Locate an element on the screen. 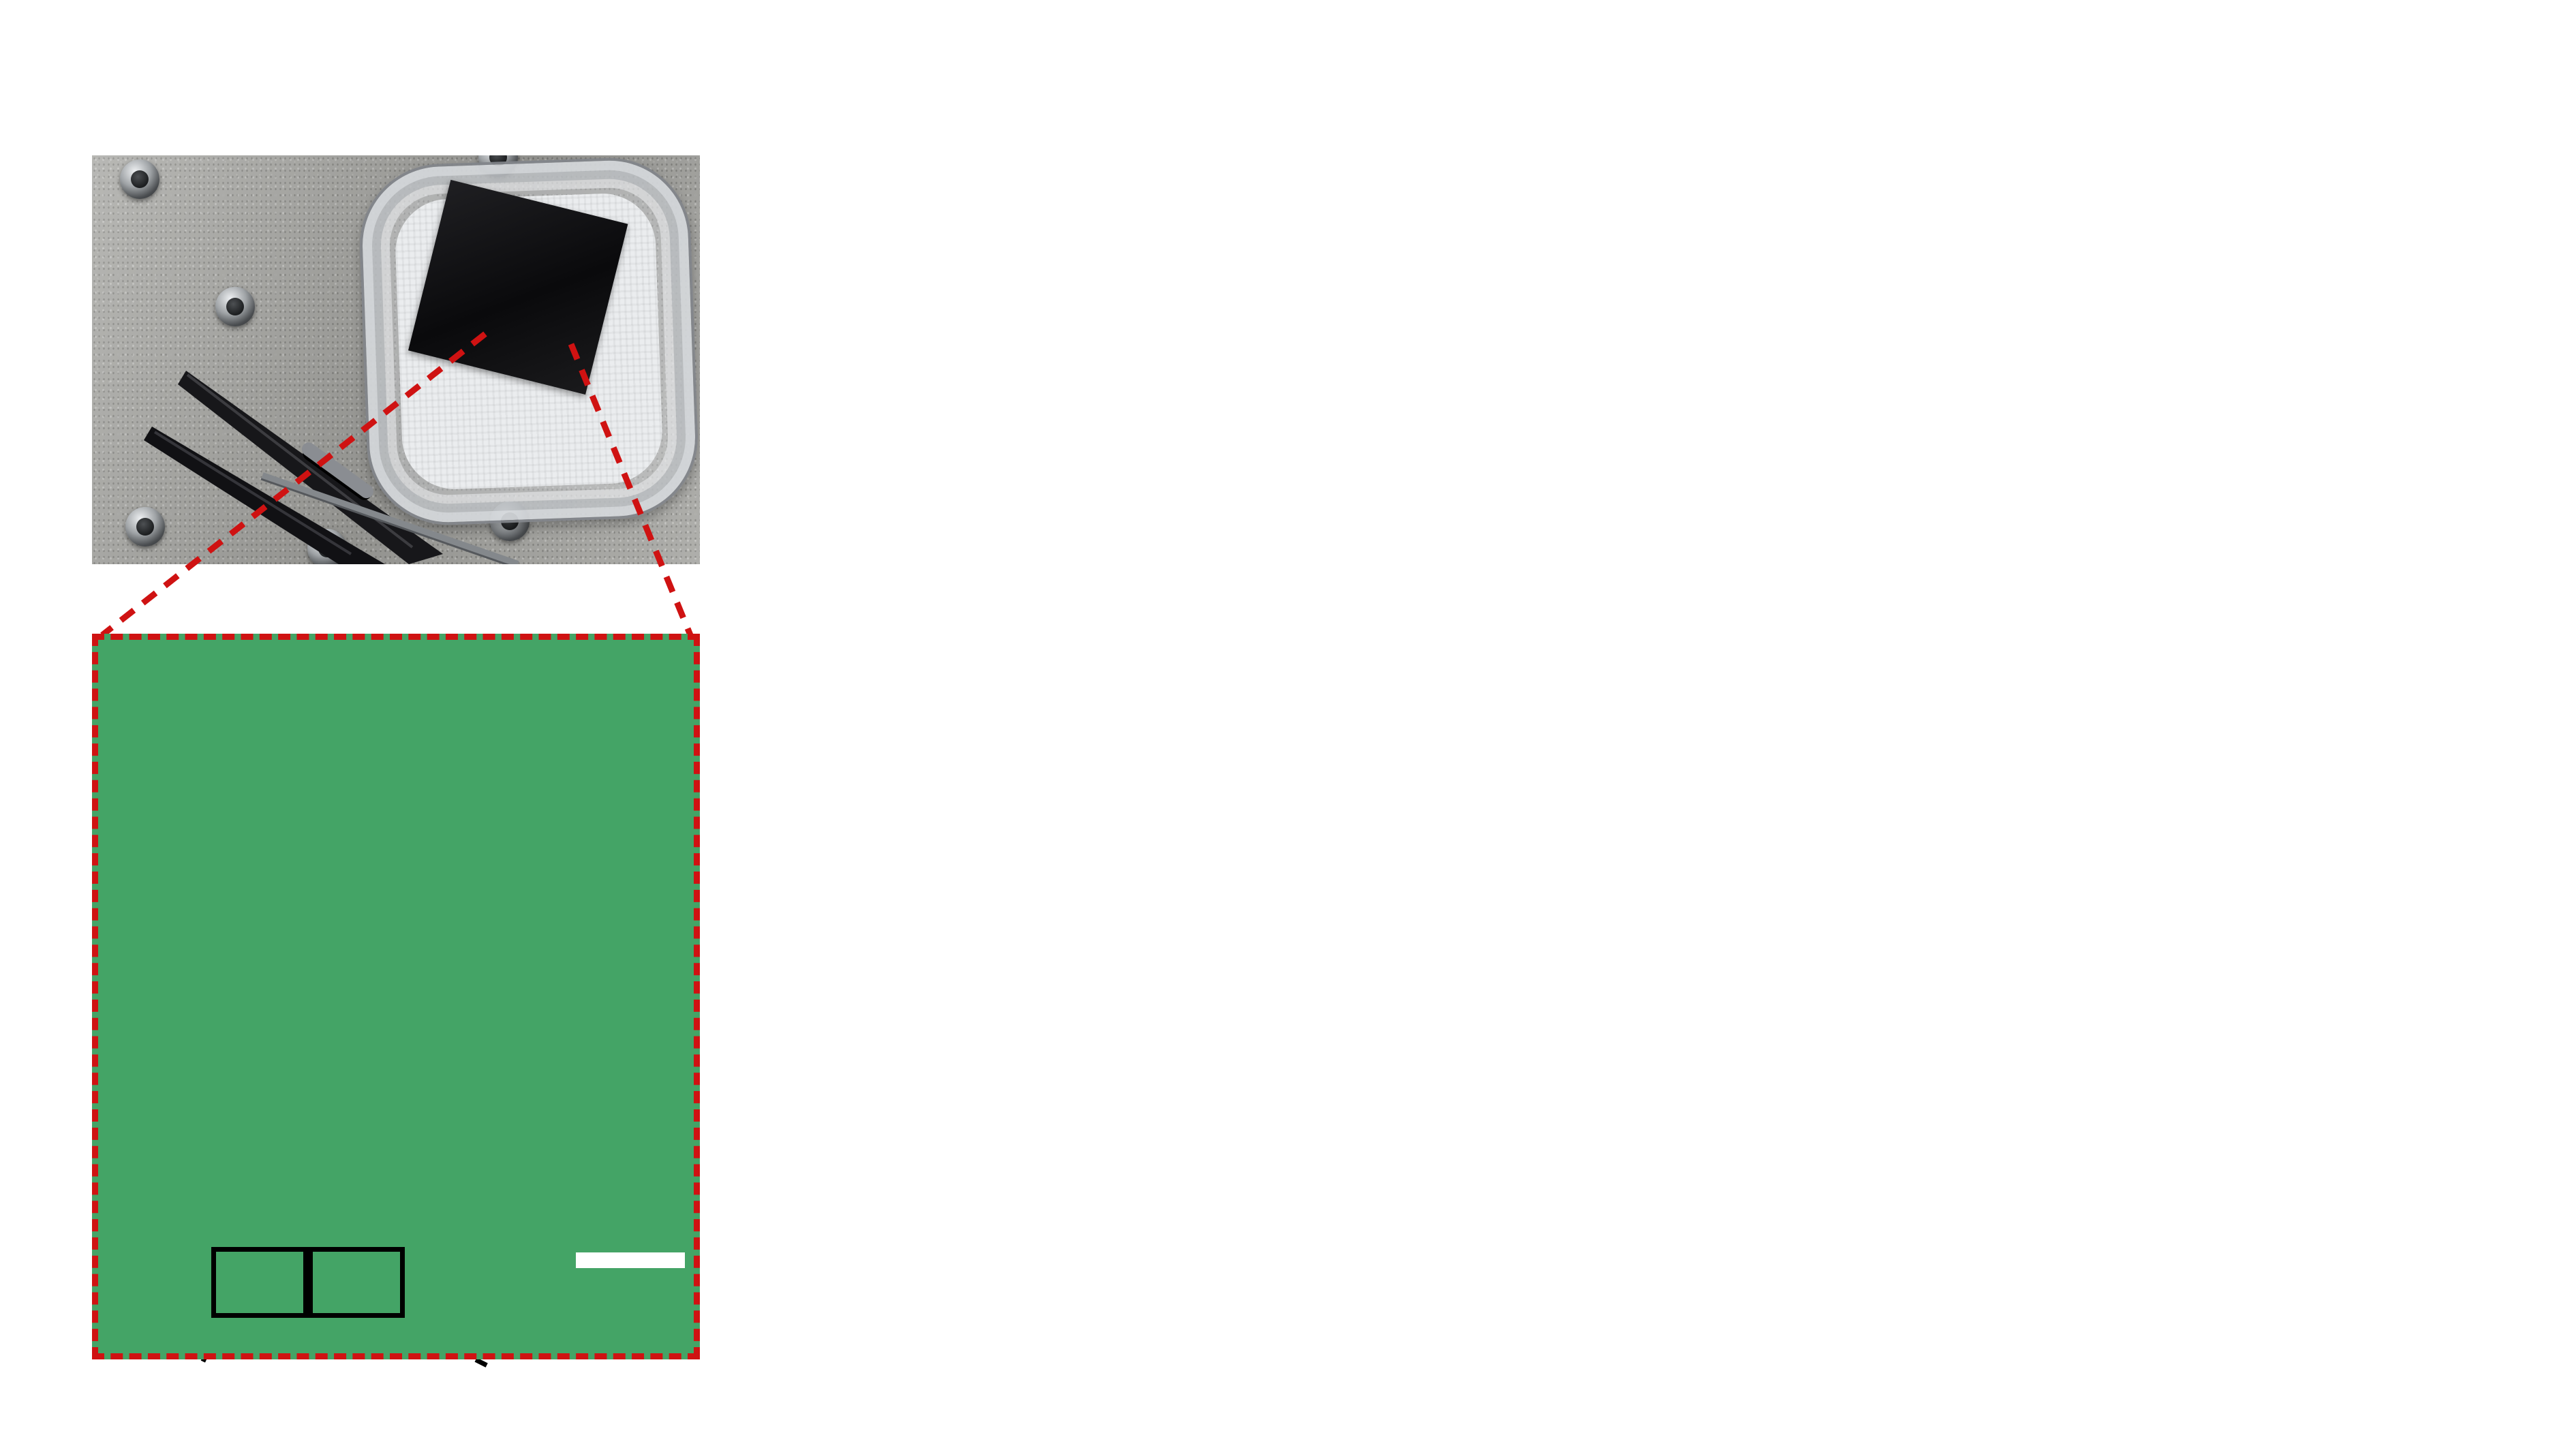  scale-bar is located at coordinates (630, 1260).